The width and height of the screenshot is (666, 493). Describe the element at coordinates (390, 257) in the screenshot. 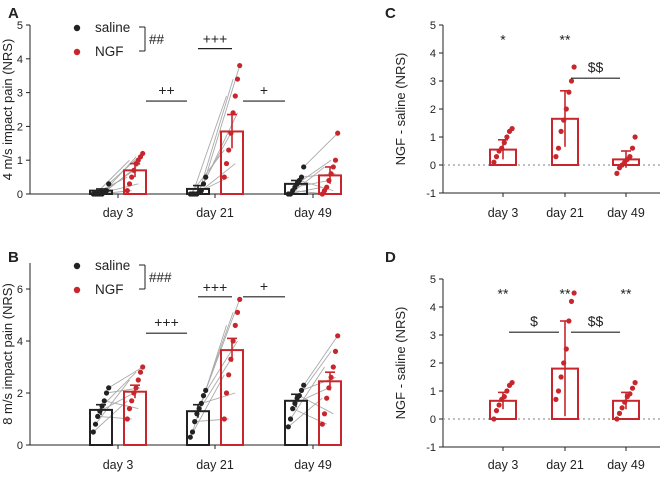

I see `panel-label-d: D` at that location.